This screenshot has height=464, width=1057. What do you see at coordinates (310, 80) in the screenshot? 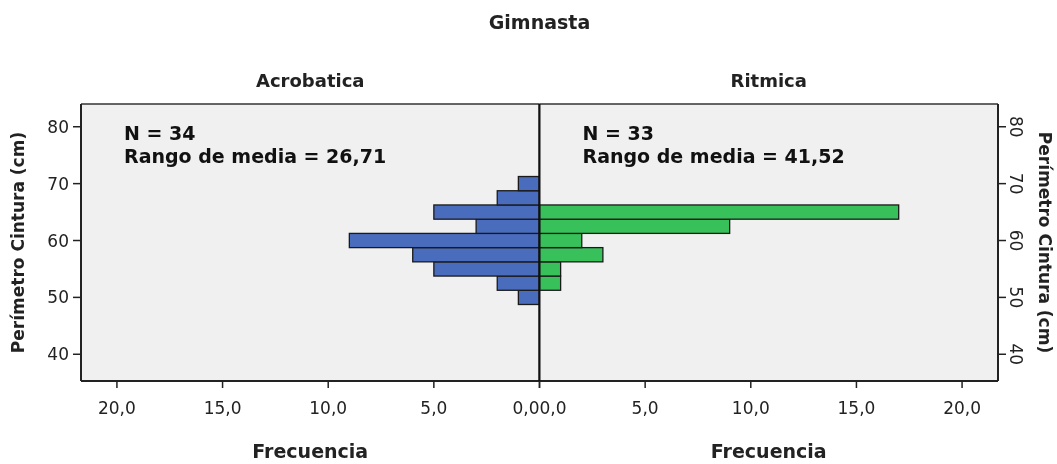
I see `chart-subtitle: Acrobatica` at bounding box center [310, 80].